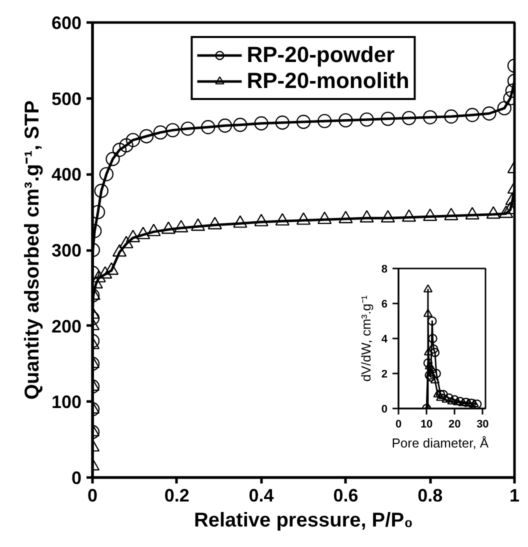 This screenshot has width=528, height=547. I want to click on y-tick-label: 200, so click(66, 326).